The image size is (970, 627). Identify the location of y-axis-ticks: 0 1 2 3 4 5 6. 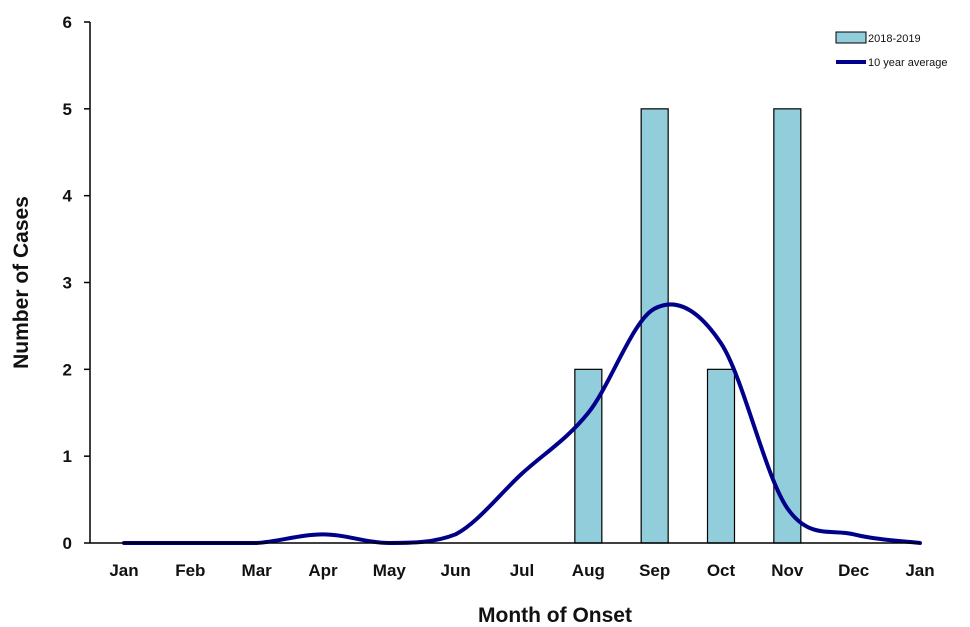
(76, 283).